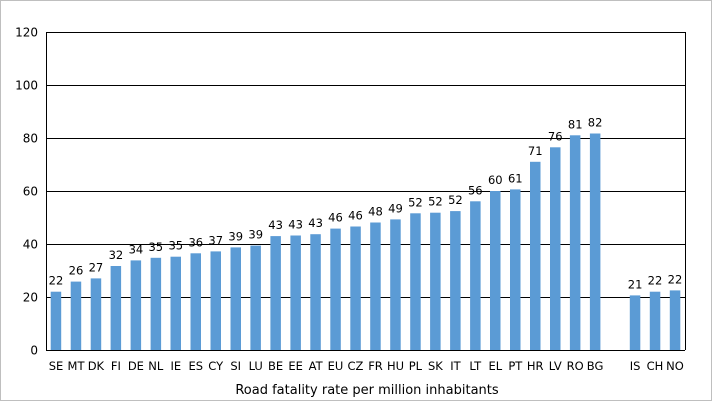 The width and height of the screenshot is (712, 404). I want to click on bar-si, so click(235, 298).